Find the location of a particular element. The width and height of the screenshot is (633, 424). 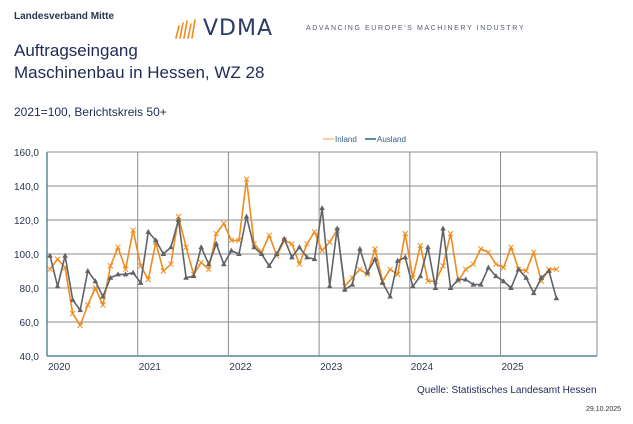

date-stamp: 29.10.2025 is located at coordinates (604, 409).